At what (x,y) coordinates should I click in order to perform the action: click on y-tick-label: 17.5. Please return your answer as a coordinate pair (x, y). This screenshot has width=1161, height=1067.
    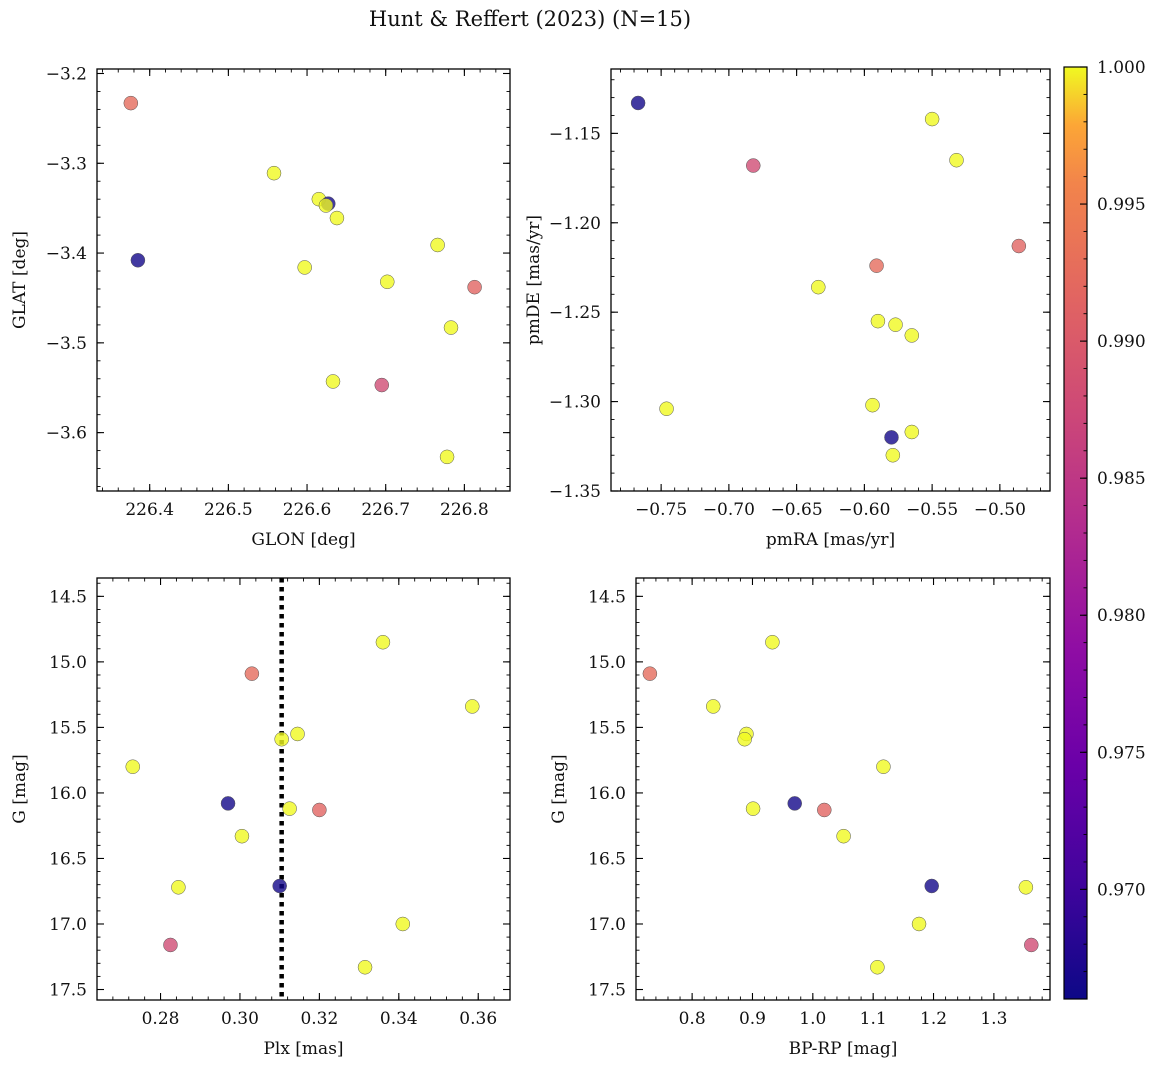
    Looking at the image, I should click on (607, 991).